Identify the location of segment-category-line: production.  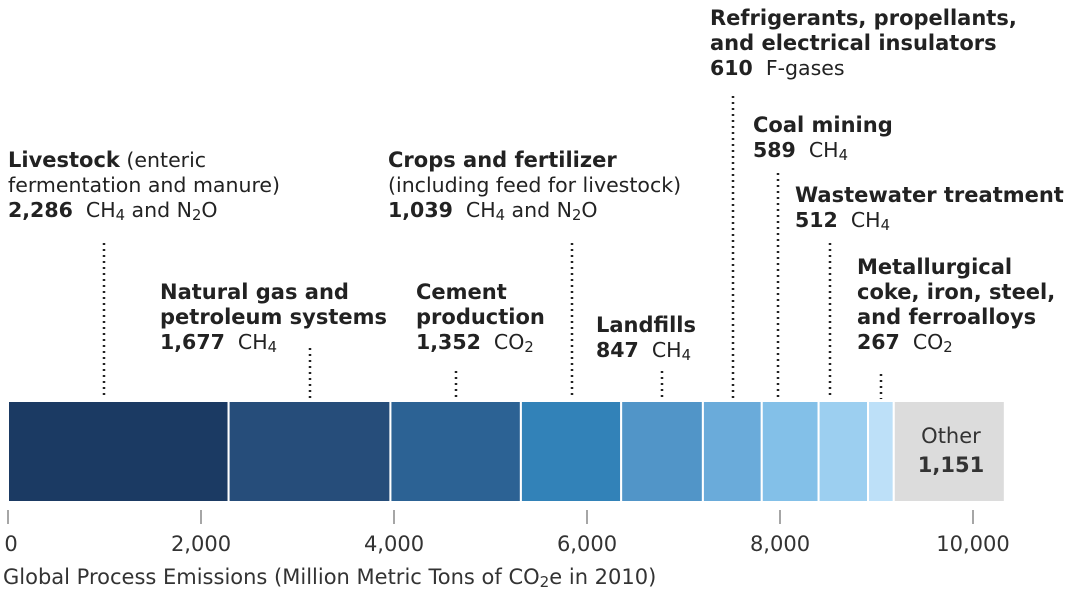
(480, 317).